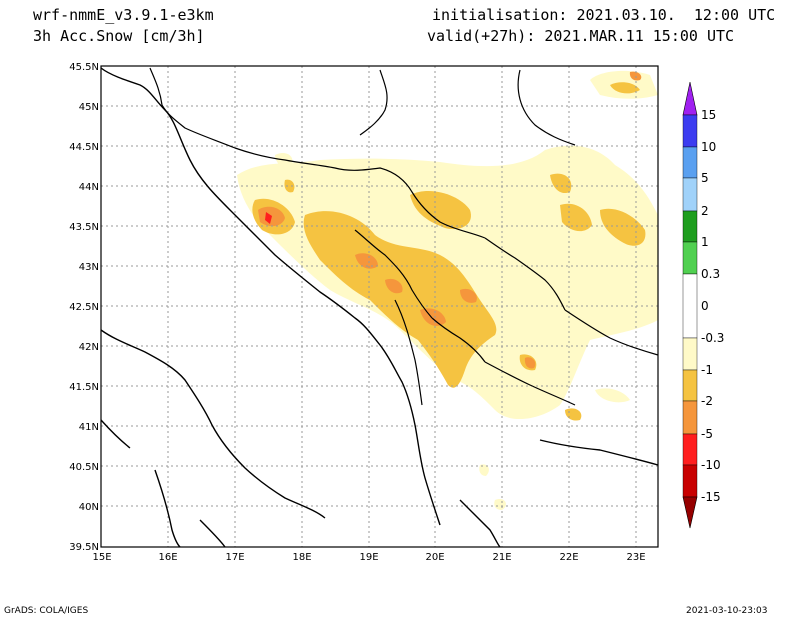 The image size is (800, 618). I want to click on lon-tick: 19E, so click(368, 557).